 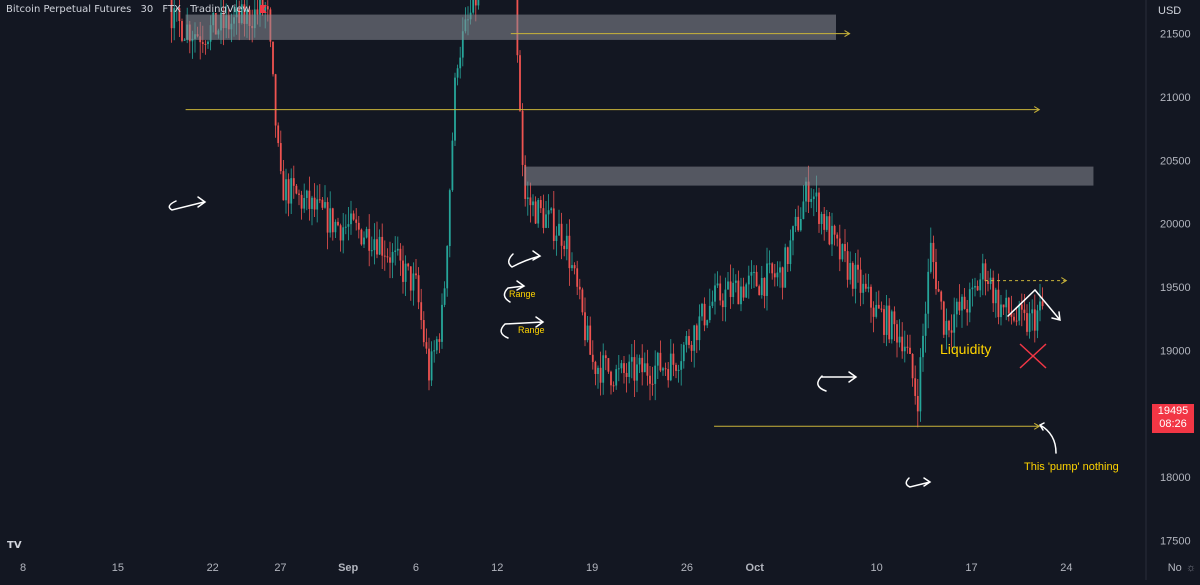 I want to click on hand-drawn-arrow, so click(x=522, y=327).